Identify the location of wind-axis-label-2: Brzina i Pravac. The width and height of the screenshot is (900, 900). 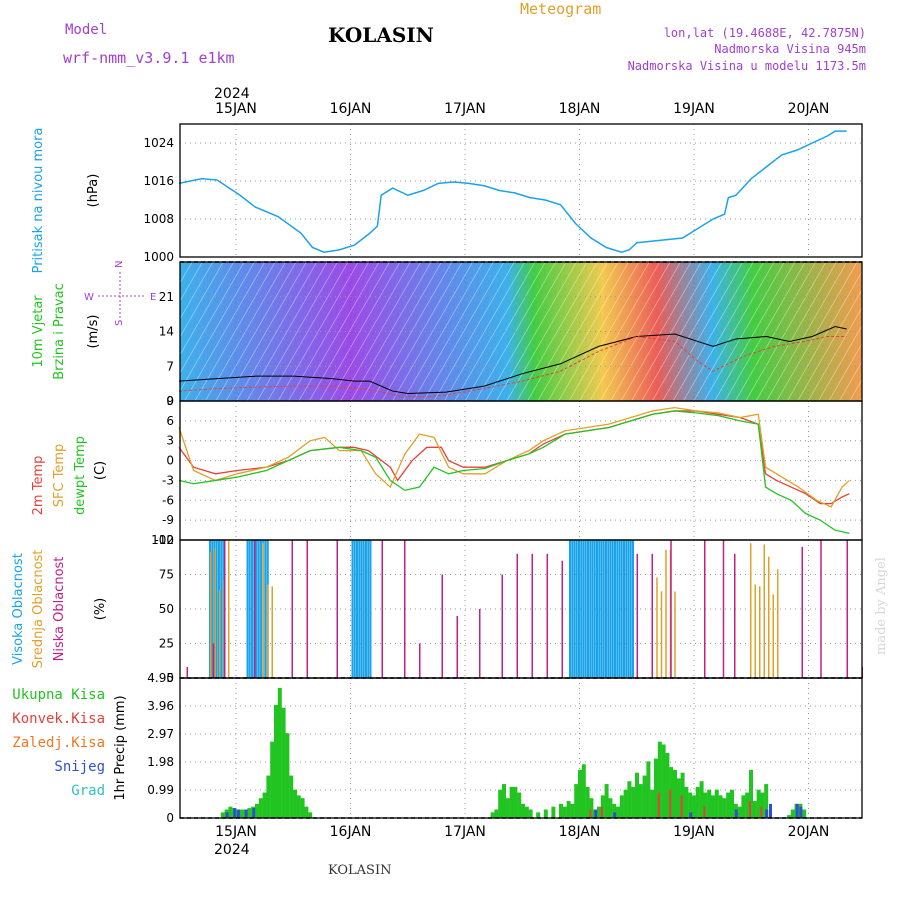
(59, 331).